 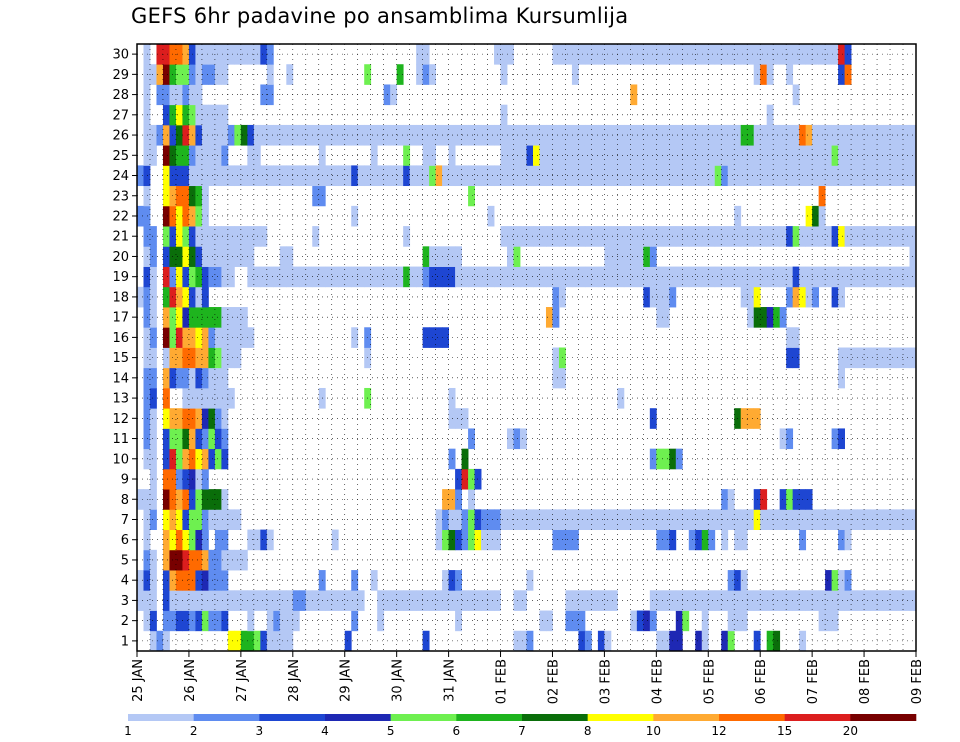 What do you see at coordinates (125, 520) in the screenshot?
I see `y-tick-label: 7` at bounding box center [125, 520].